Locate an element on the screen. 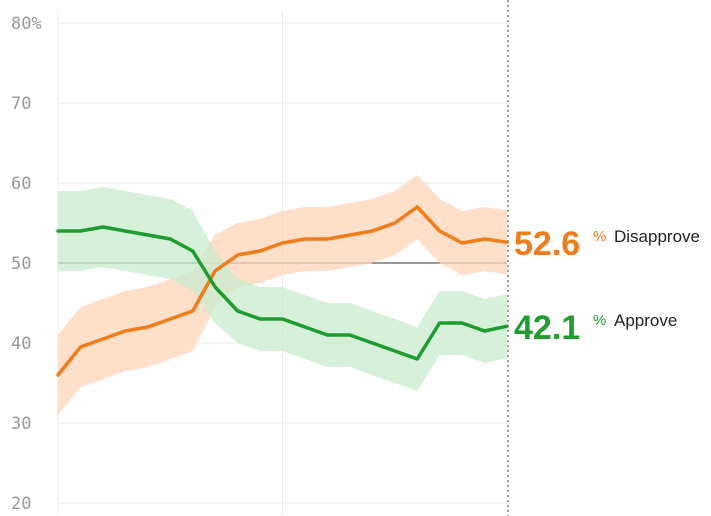 Image resolution: width=711 pixels, height=516 pixels. end-label-disapprove: Disapprove is located at coordinates (657, 236).